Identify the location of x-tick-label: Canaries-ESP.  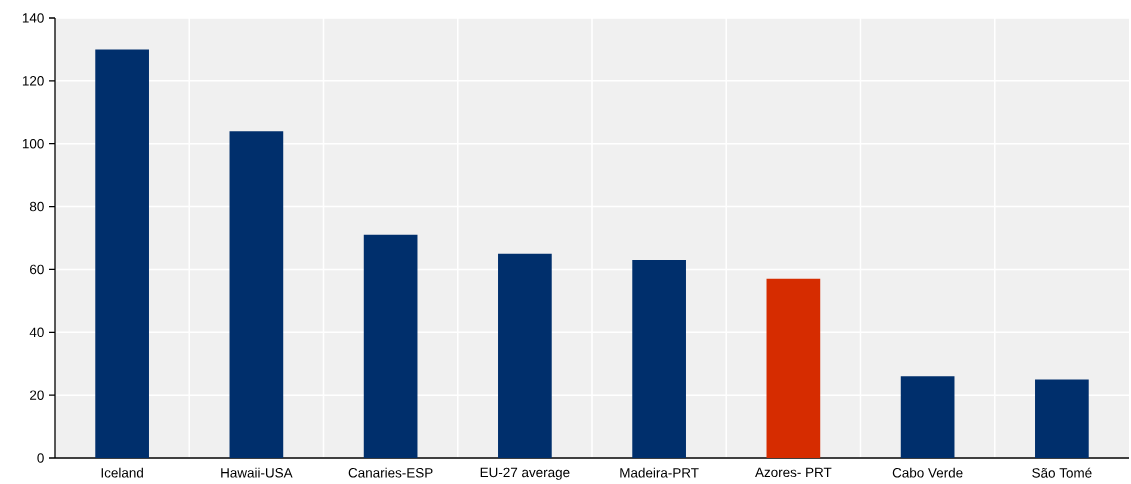
(390, 472).